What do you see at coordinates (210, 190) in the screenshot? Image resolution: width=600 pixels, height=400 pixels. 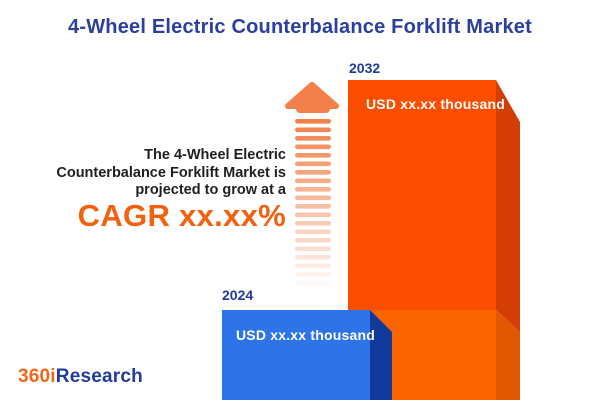 I see `annotation-line: projected to grow at a` at bounding box center [210, 190].